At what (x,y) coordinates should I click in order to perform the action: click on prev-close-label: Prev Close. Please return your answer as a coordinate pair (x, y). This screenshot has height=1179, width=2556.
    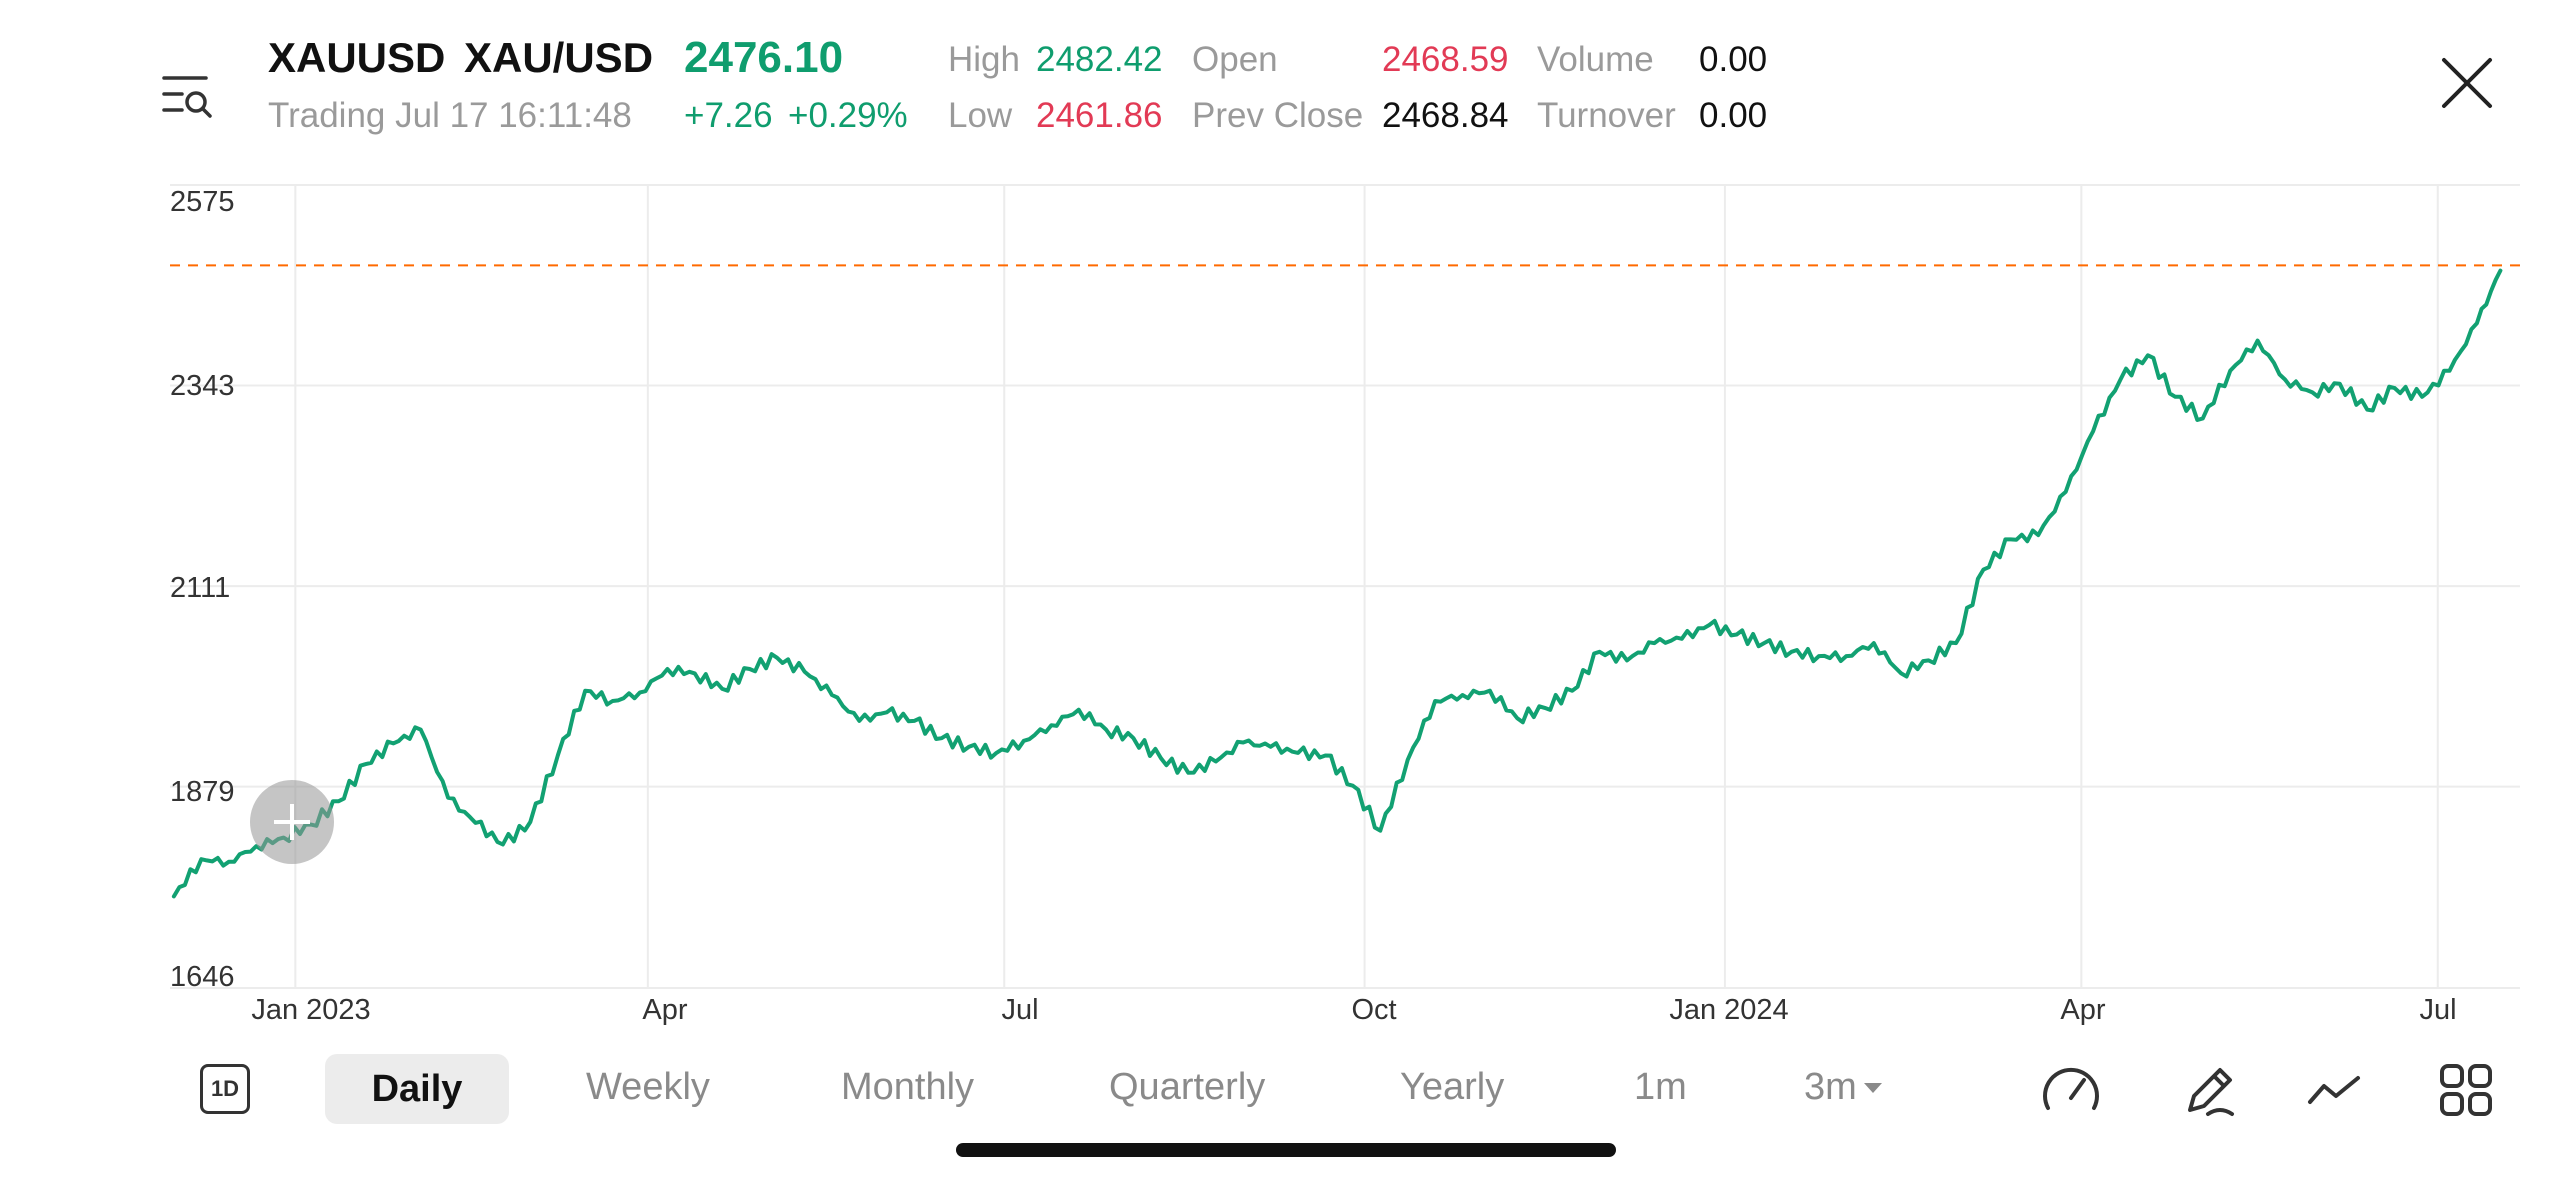
    Looking at the image, I should click on (1278, 115).